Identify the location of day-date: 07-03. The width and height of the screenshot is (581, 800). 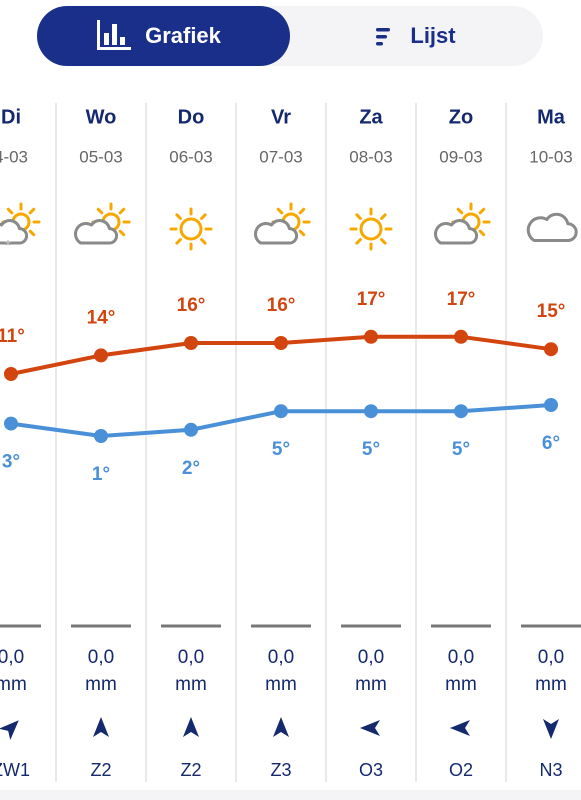
(280, 156).